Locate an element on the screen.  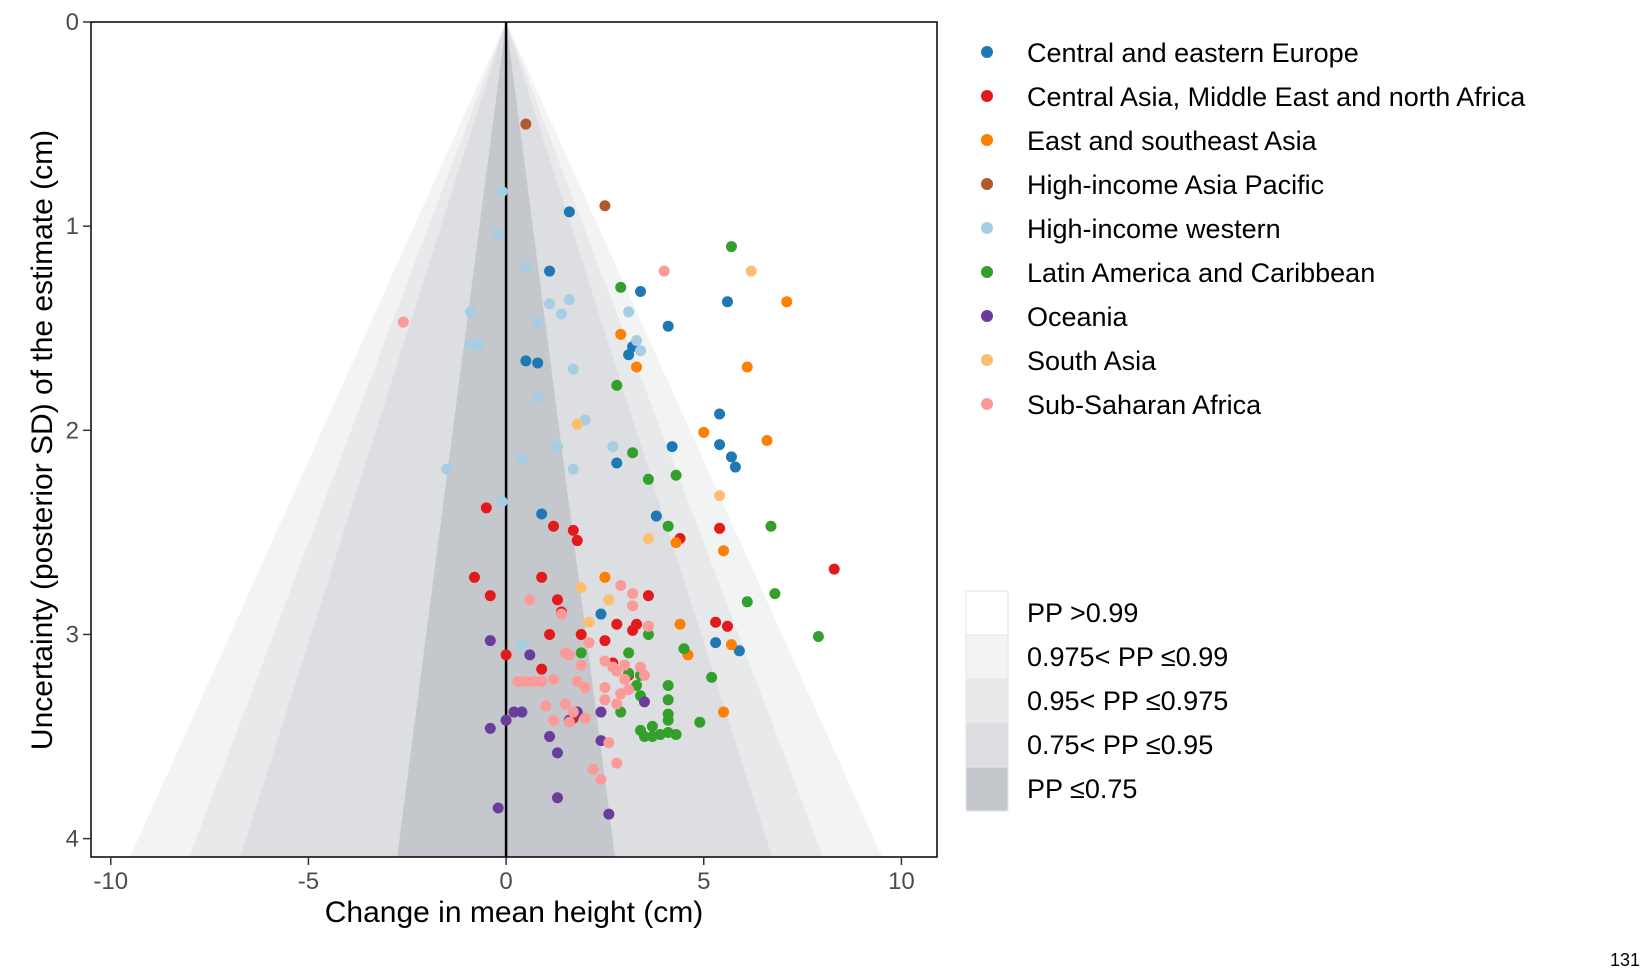
page-number: 131 is located at coordinates (1625, 960).